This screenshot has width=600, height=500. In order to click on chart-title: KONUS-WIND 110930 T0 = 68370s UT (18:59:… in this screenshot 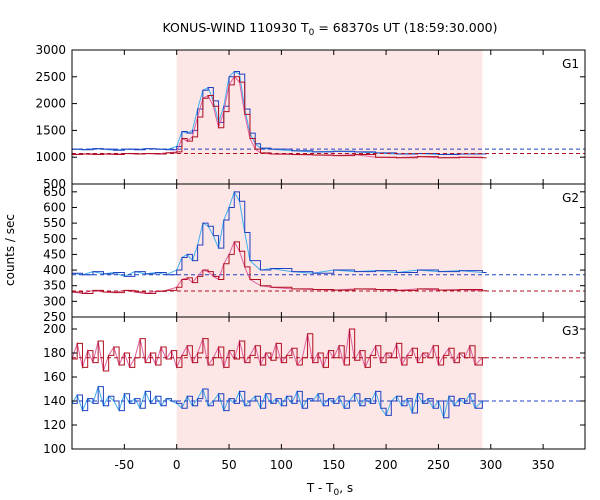, I will do `click(329, 29)`.